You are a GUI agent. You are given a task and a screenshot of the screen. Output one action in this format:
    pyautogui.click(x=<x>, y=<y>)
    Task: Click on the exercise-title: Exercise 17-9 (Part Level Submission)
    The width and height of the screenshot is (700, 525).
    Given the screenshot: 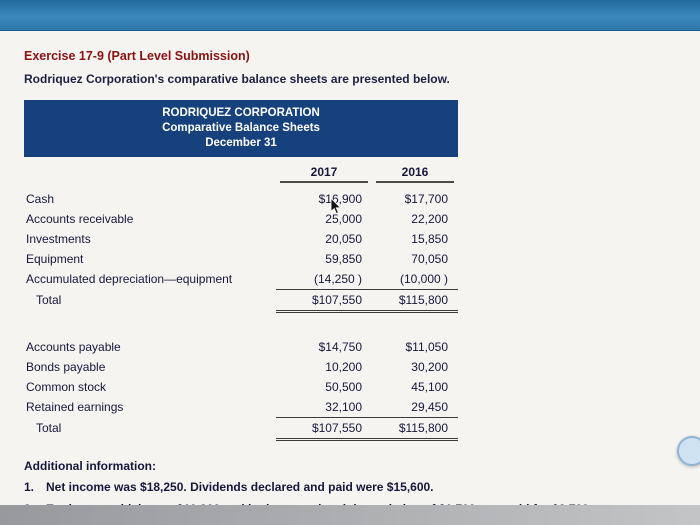 What is the action you would take?
    pyautogui.click(x=137, y=56)
    